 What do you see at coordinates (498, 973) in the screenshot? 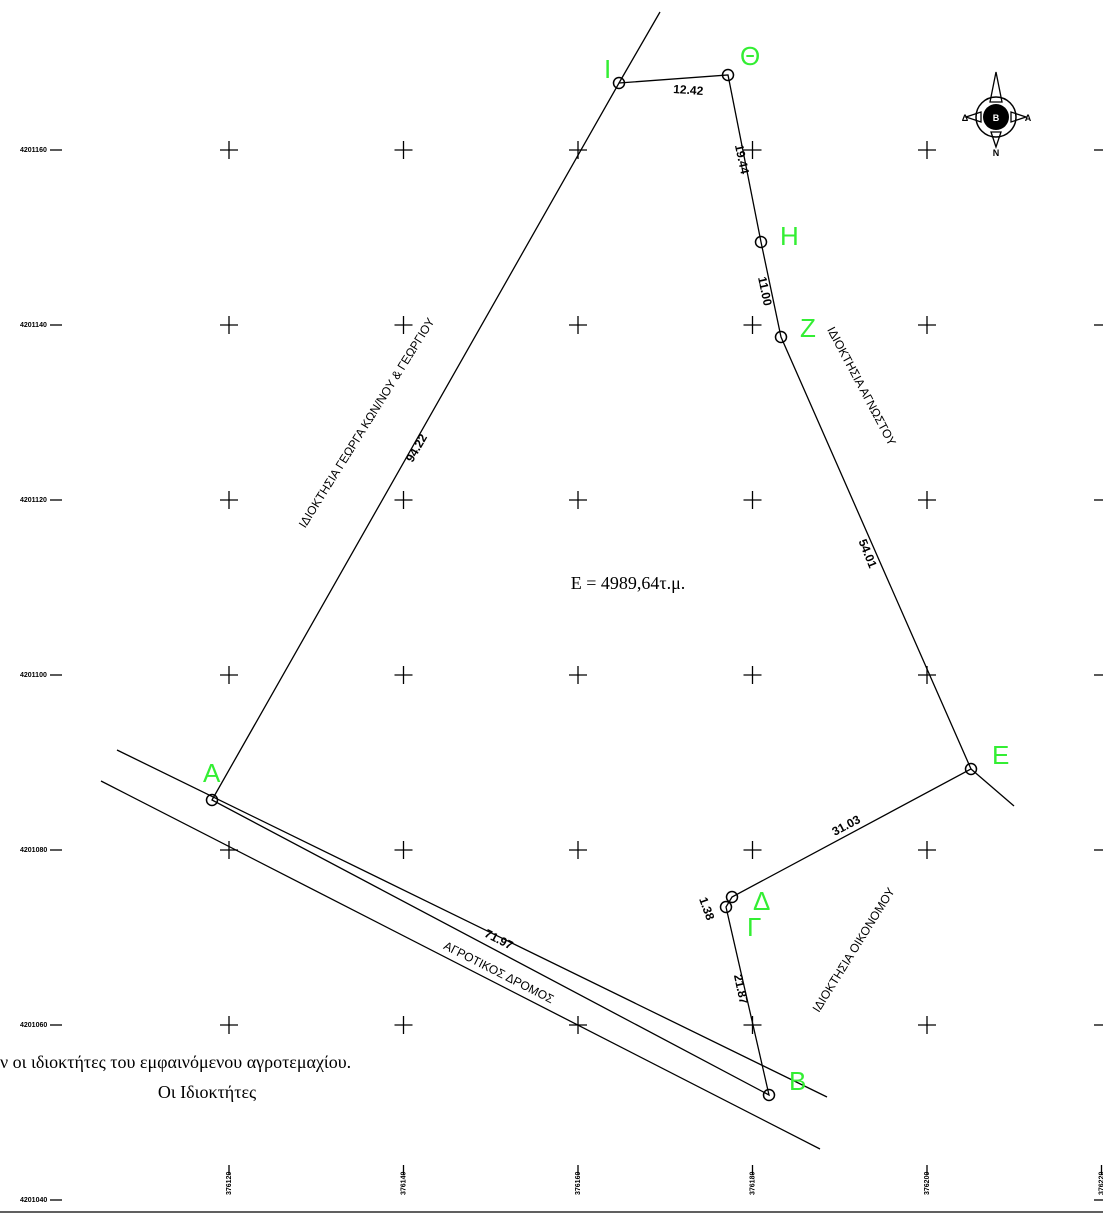
I see `property-label: ΑΓΡΟΤΙΚΟΣ ΔΡΟΜΟΣ` at bounding box center [498, 973].